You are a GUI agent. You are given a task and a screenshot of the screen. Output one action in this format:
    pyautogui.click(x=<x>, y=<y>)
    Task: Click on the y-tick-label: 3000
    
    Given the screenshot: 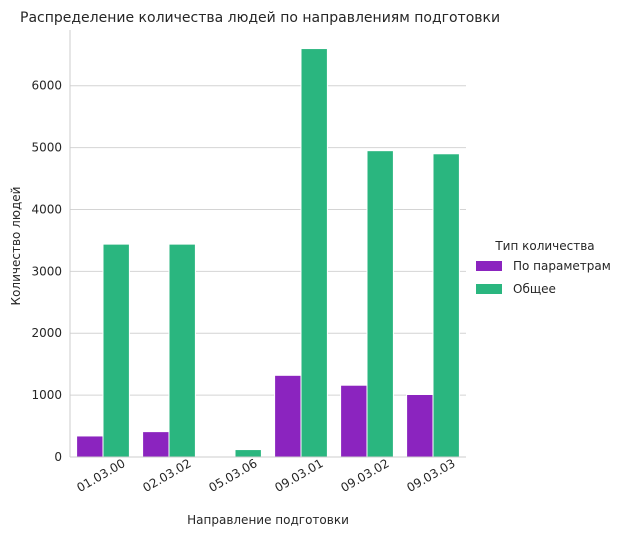 What is the action you would take?
    pyautogui.click(x=46, y=271)
    